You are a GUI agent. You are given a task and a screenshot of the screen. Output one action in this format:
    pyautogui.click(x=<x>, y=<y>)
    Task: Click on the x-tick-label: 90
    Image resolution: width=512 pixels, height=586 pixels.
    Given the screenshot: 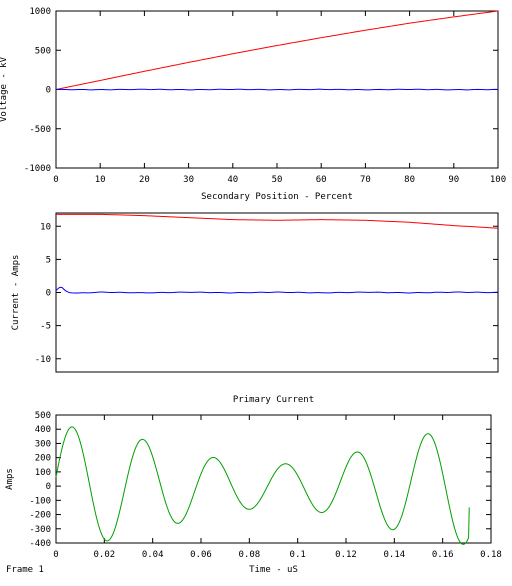 What is the action you would take?
    pyautogui.click(x=453, y=180)
    